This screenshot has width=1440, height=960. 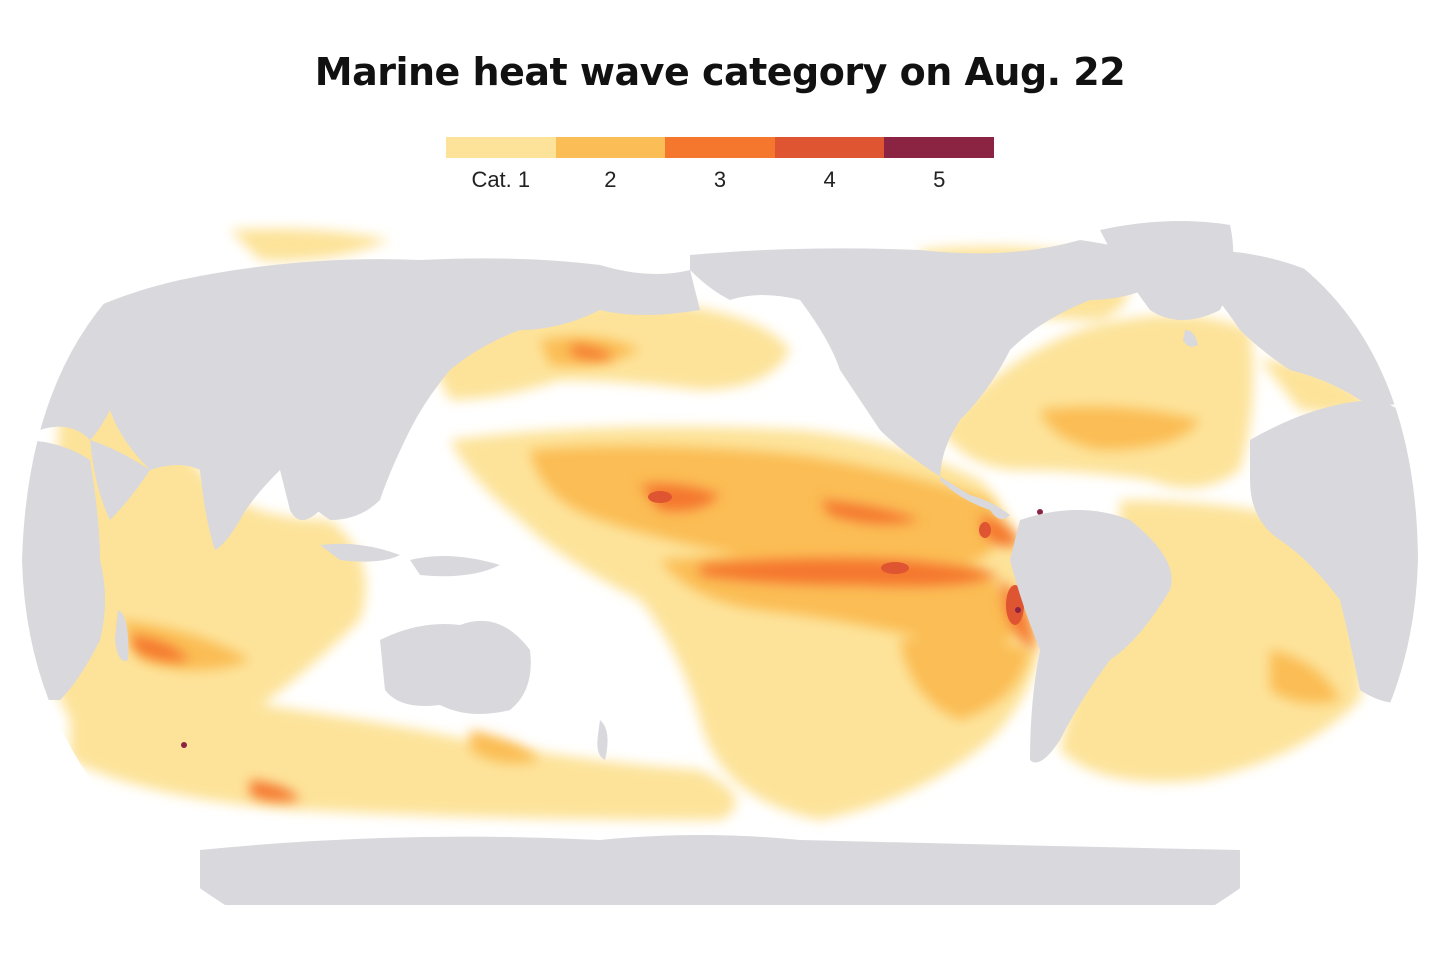 I want to click on legend-label-cat2: 2, so click(x=610, y=179).